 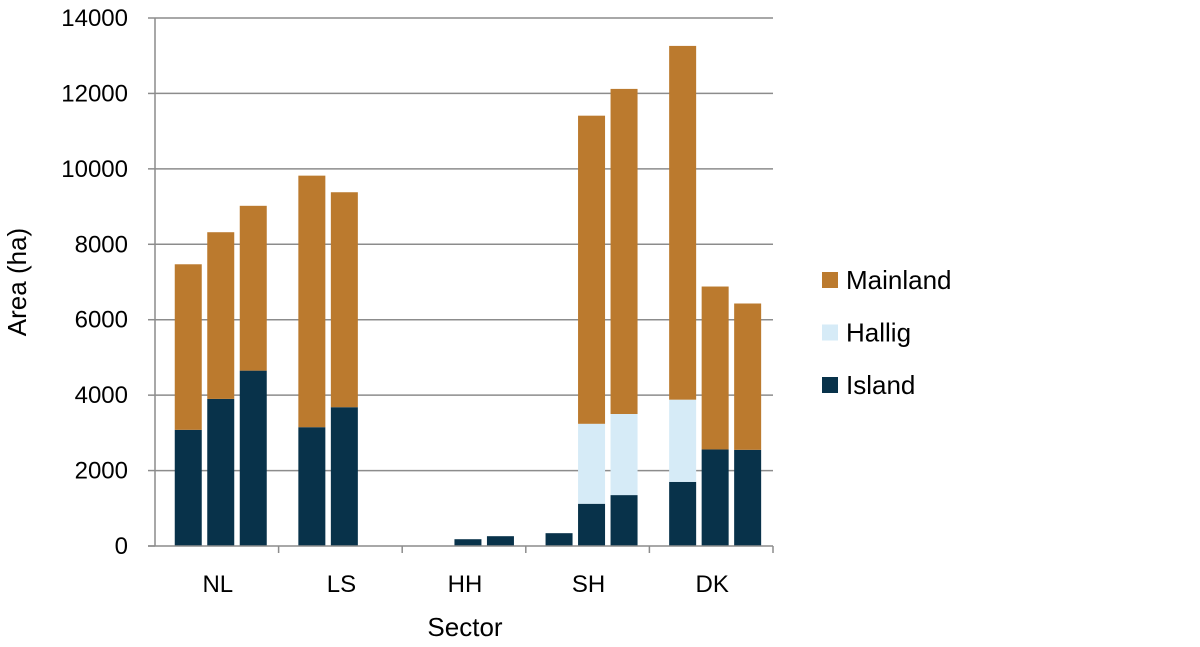 I want to click on legend-label-island: Island, so click(x=880, y=385).